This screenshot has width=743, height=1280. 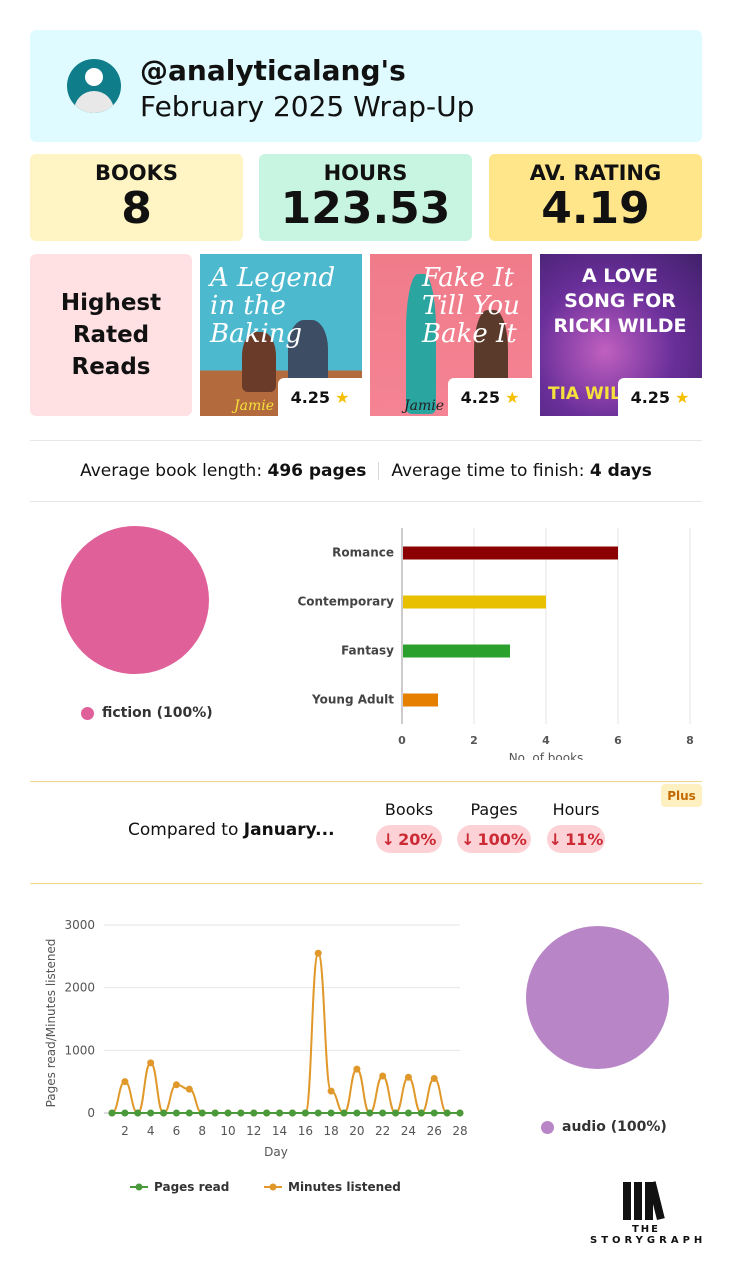 What do you see at coordinates (285, 1033) in the screenshot?
I see `series-line` at bounding box center [285, 1033].